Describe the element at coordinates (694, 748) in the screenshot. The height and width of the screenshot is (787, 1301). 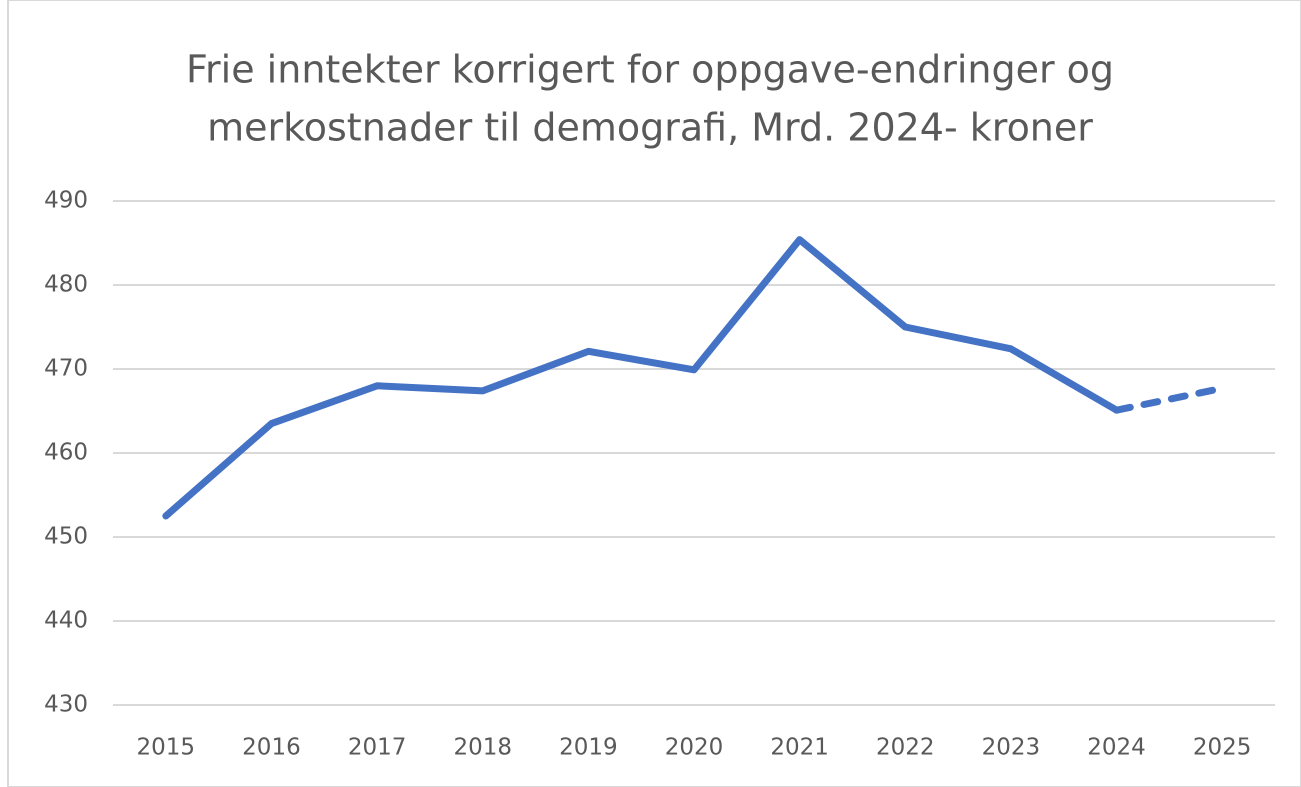
I see `x-tick-label: 2020` at that location.